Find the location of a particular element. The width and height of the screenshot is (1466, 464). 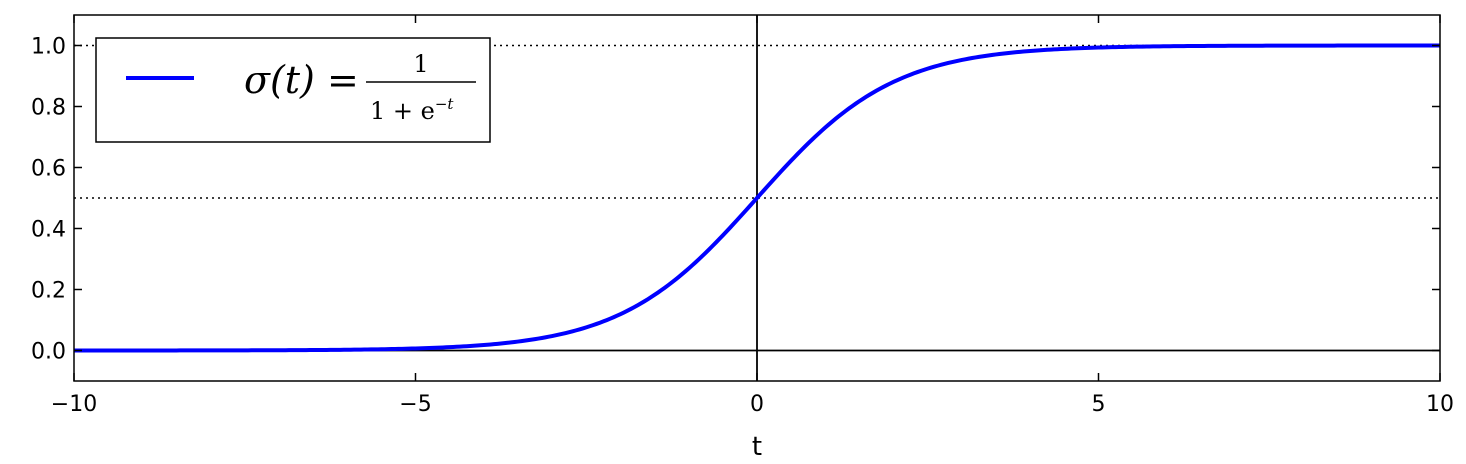

legend: σ(t) = 1 1 + e−t is located at coordinates (293, 90).